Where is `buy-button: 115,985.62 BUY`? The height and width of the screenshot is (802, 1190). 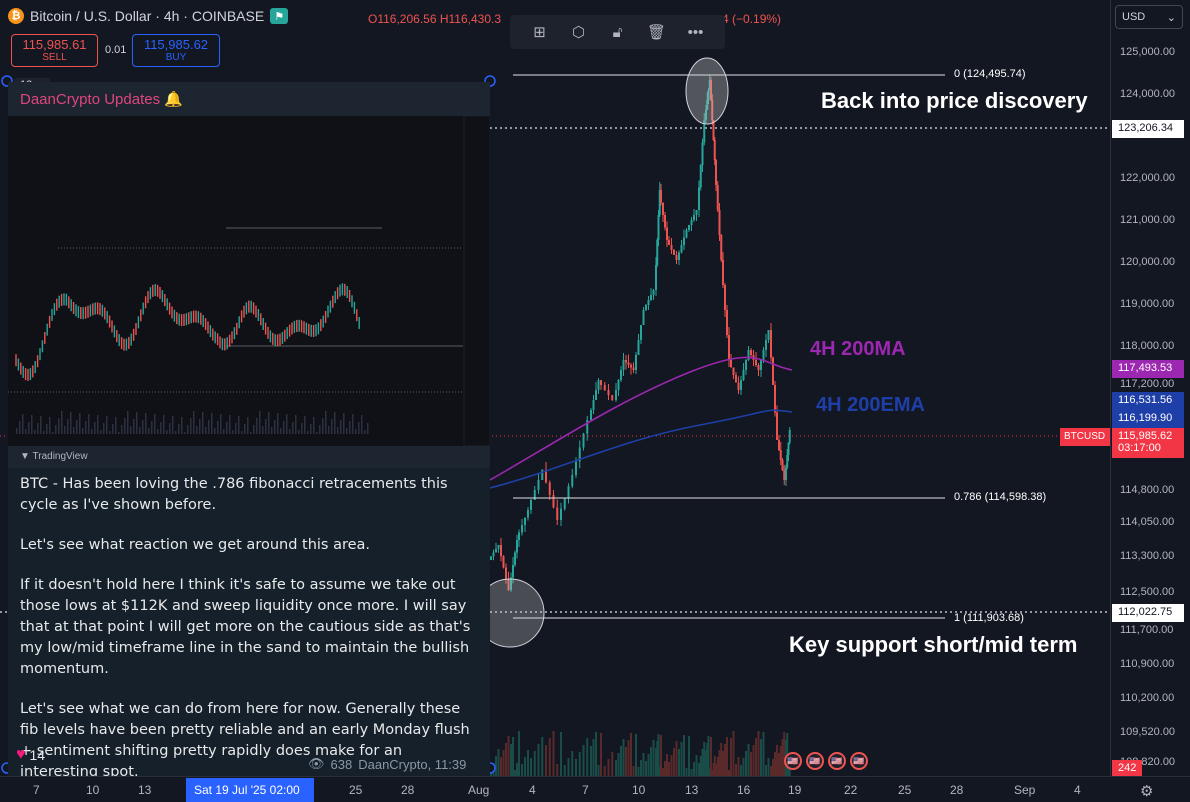 buy-button: 115,985.62 BUY is located at coordinates (176, 50).